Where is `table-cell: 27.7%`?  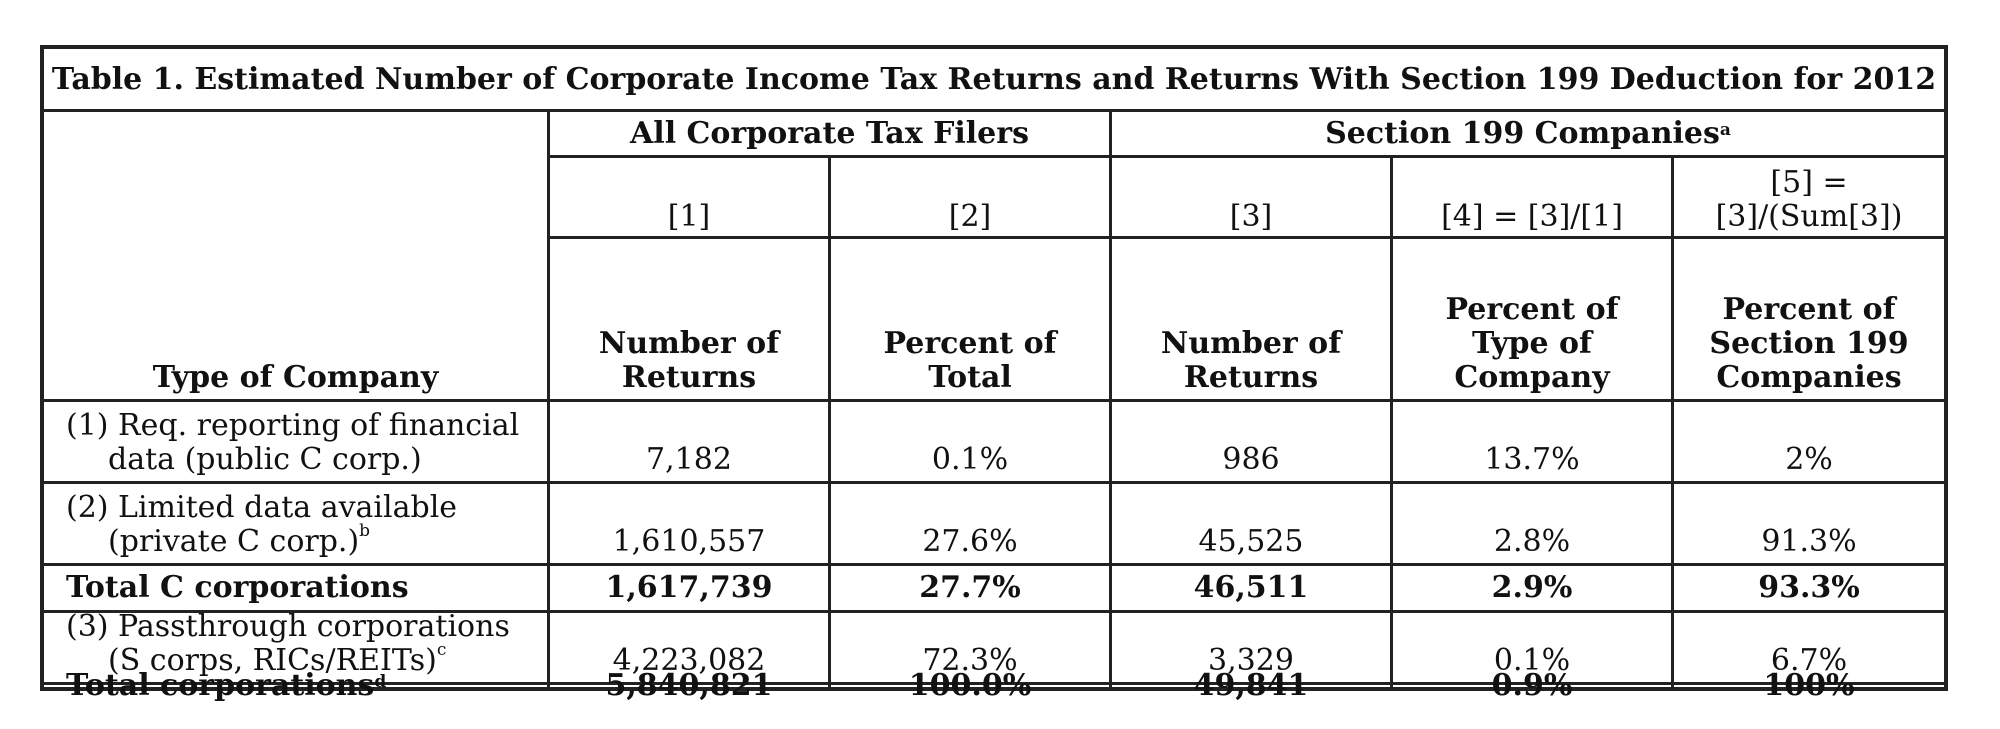 table-cell: 27.7% is located at coordinates (968, 586).